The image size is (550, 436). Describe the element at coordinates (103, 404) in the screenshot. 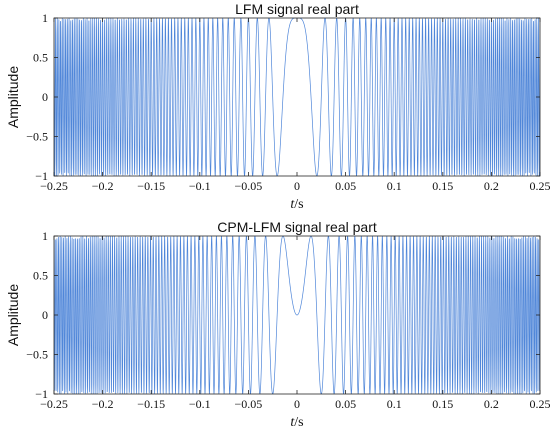

I see `cpm-lfm-x-tick-label: −0.2` at that location.